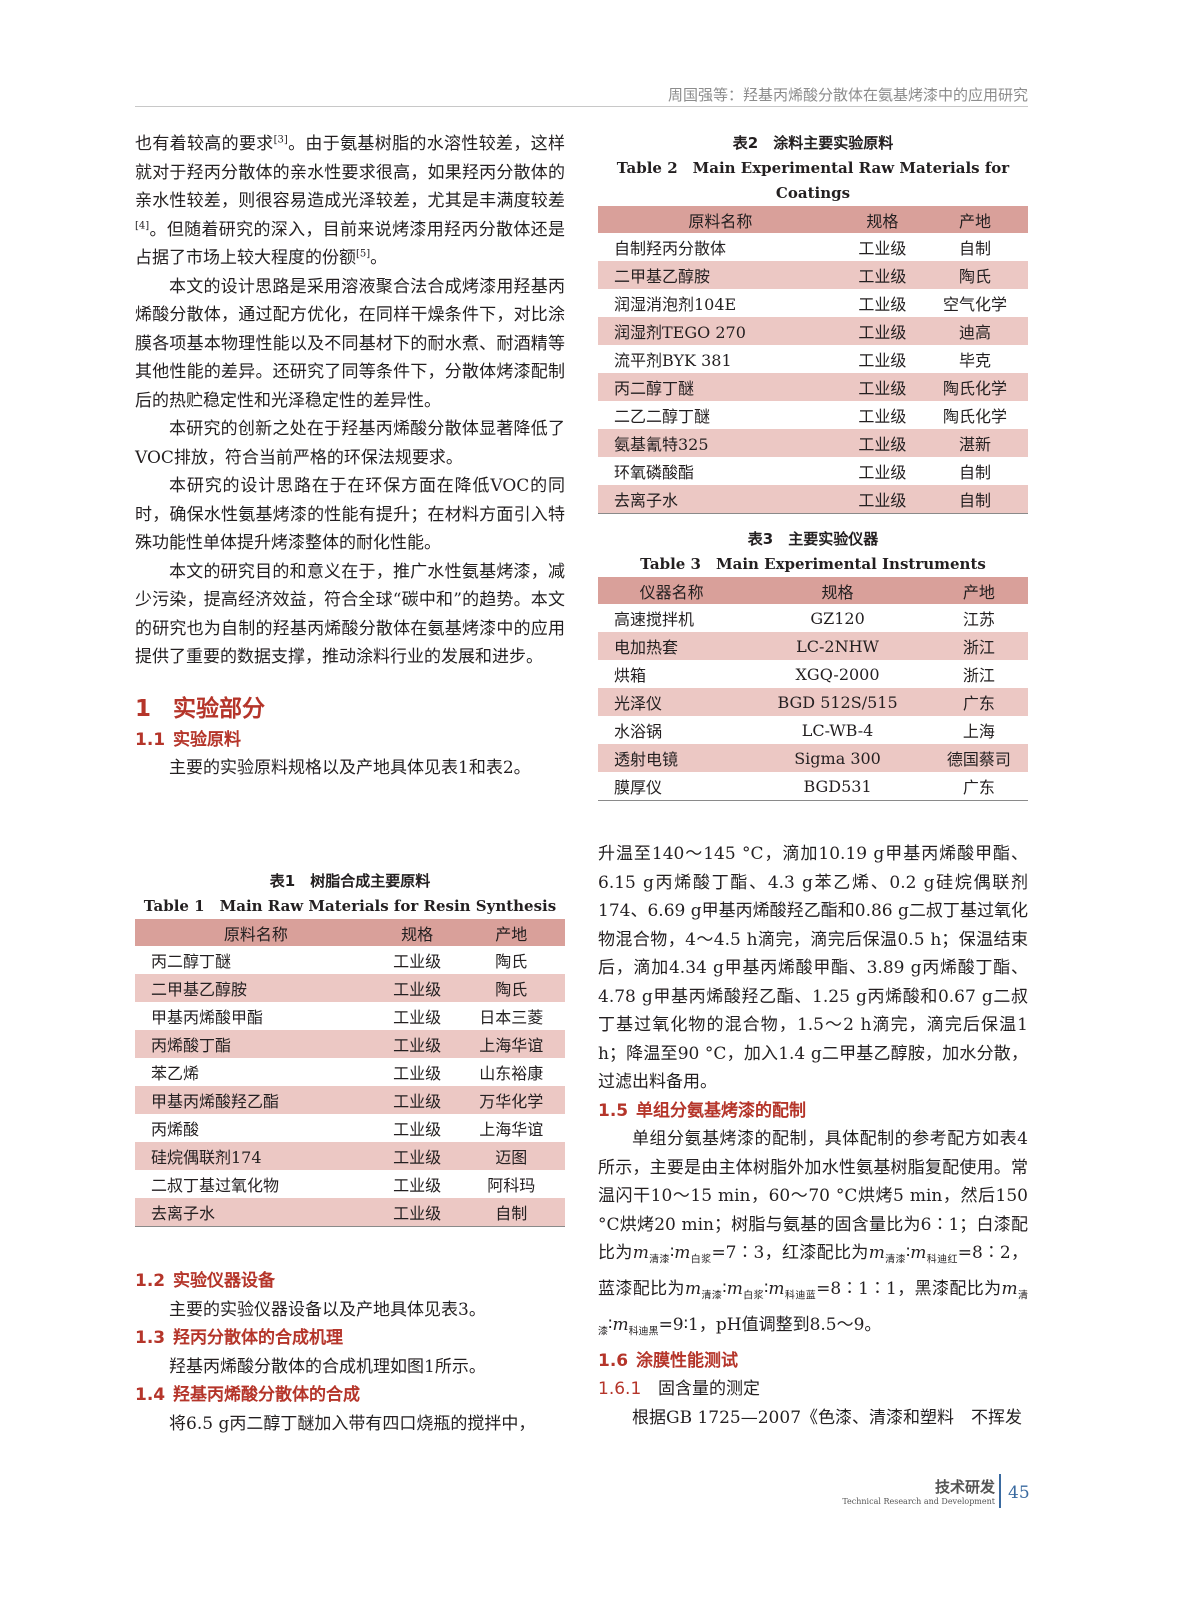 The image size is (1187, 1600). What do you see at coordinates (239, 1338) in the screenshot?
I see `section-heading-1-3: 1.3 羟丙分散体的合成机理` at bounding box center [239, 1338].